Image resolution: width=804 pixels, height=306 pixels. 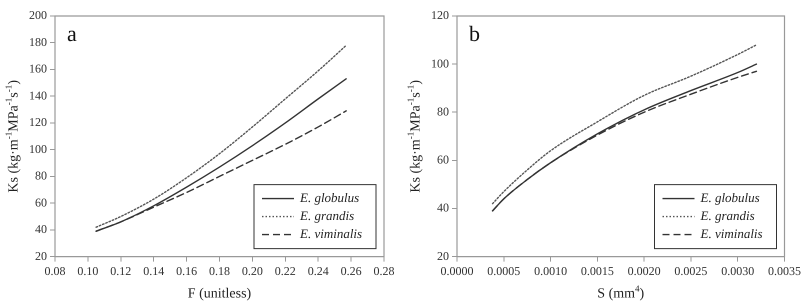 What do you see at coordinates (220, 294) in the screenshot?
I see `x-axis-title: F (unitless)` at bounding box center [220, 294].